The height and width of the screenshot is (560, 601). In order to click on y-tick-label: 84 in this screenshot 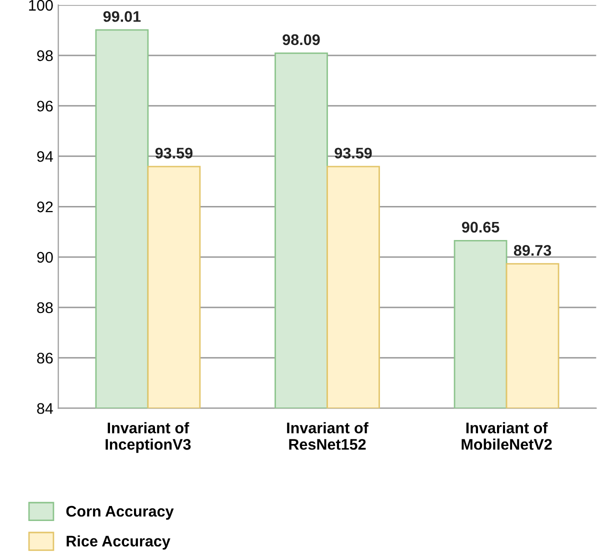, I will do `click(45, 408)`.